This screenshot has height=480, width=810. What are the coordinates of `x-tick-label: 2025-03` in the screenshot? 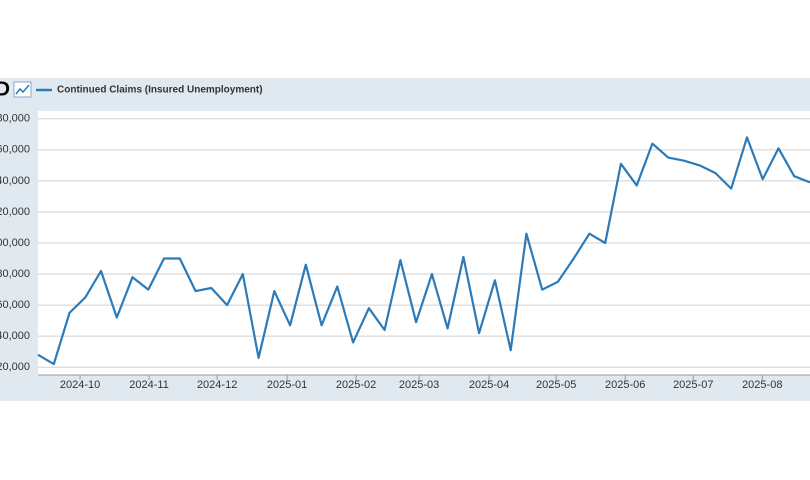 It's located at (419, 385).